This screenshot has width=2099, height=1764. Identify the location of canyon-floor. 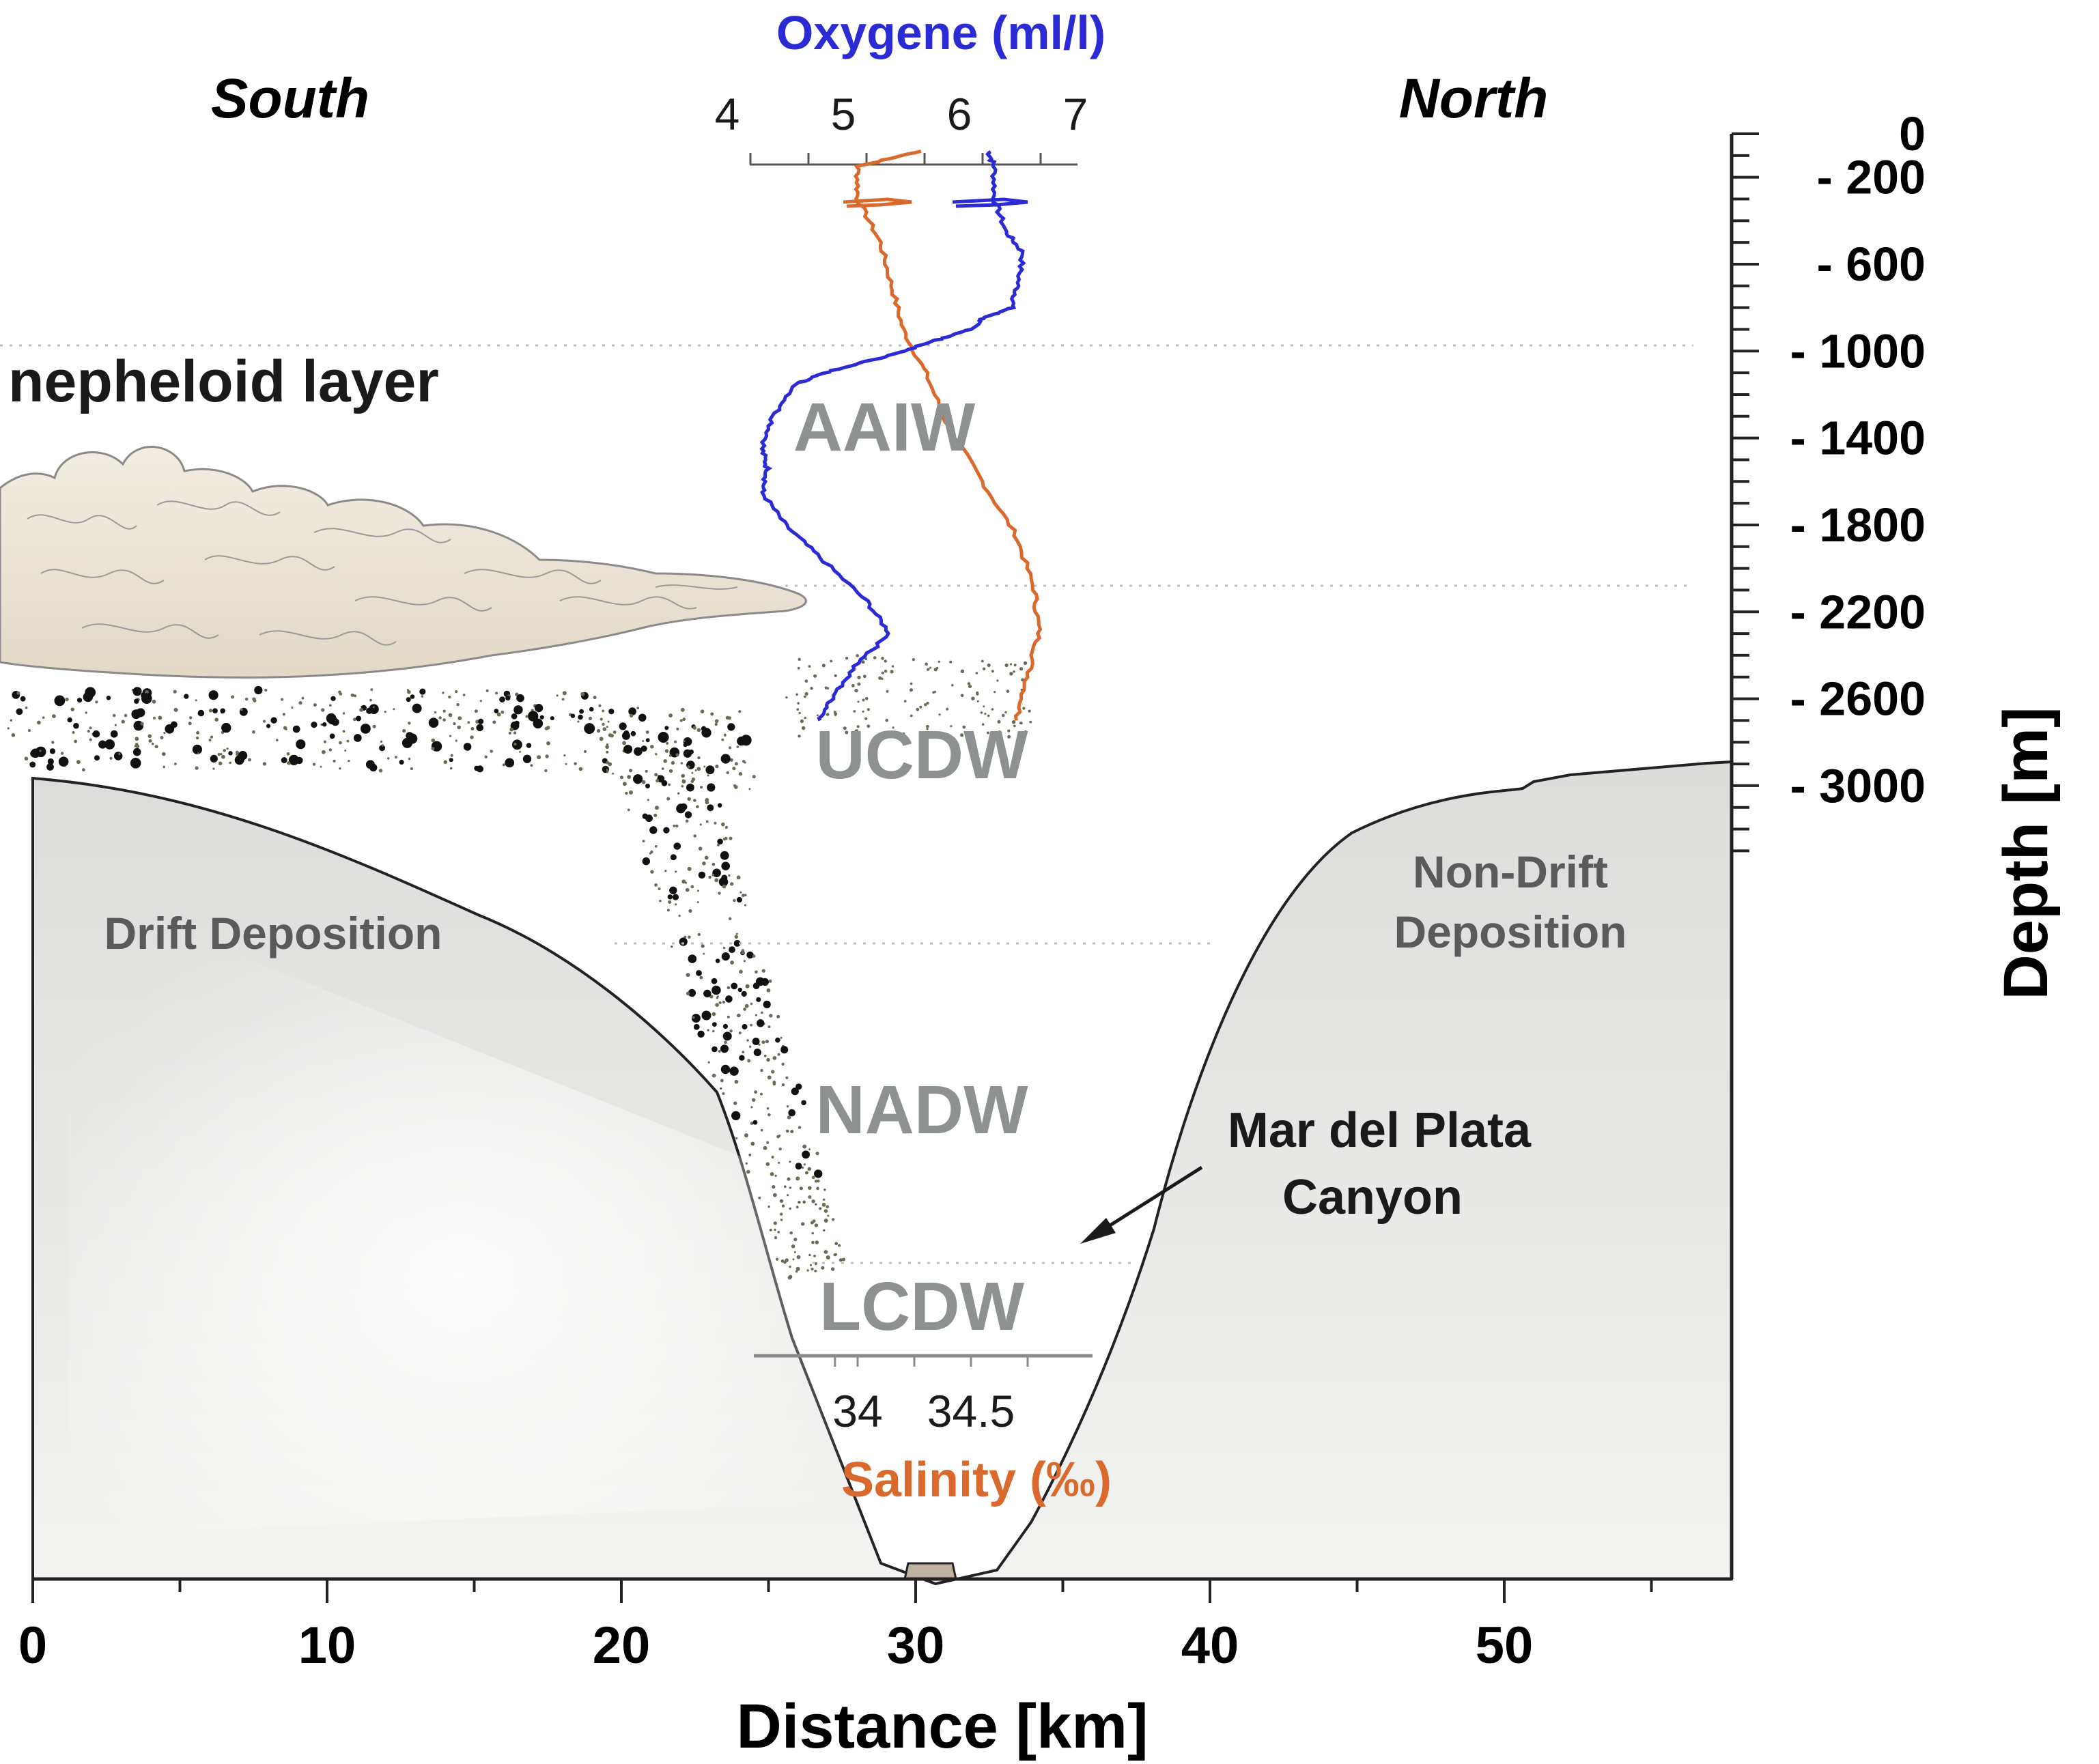
(930, 1571).